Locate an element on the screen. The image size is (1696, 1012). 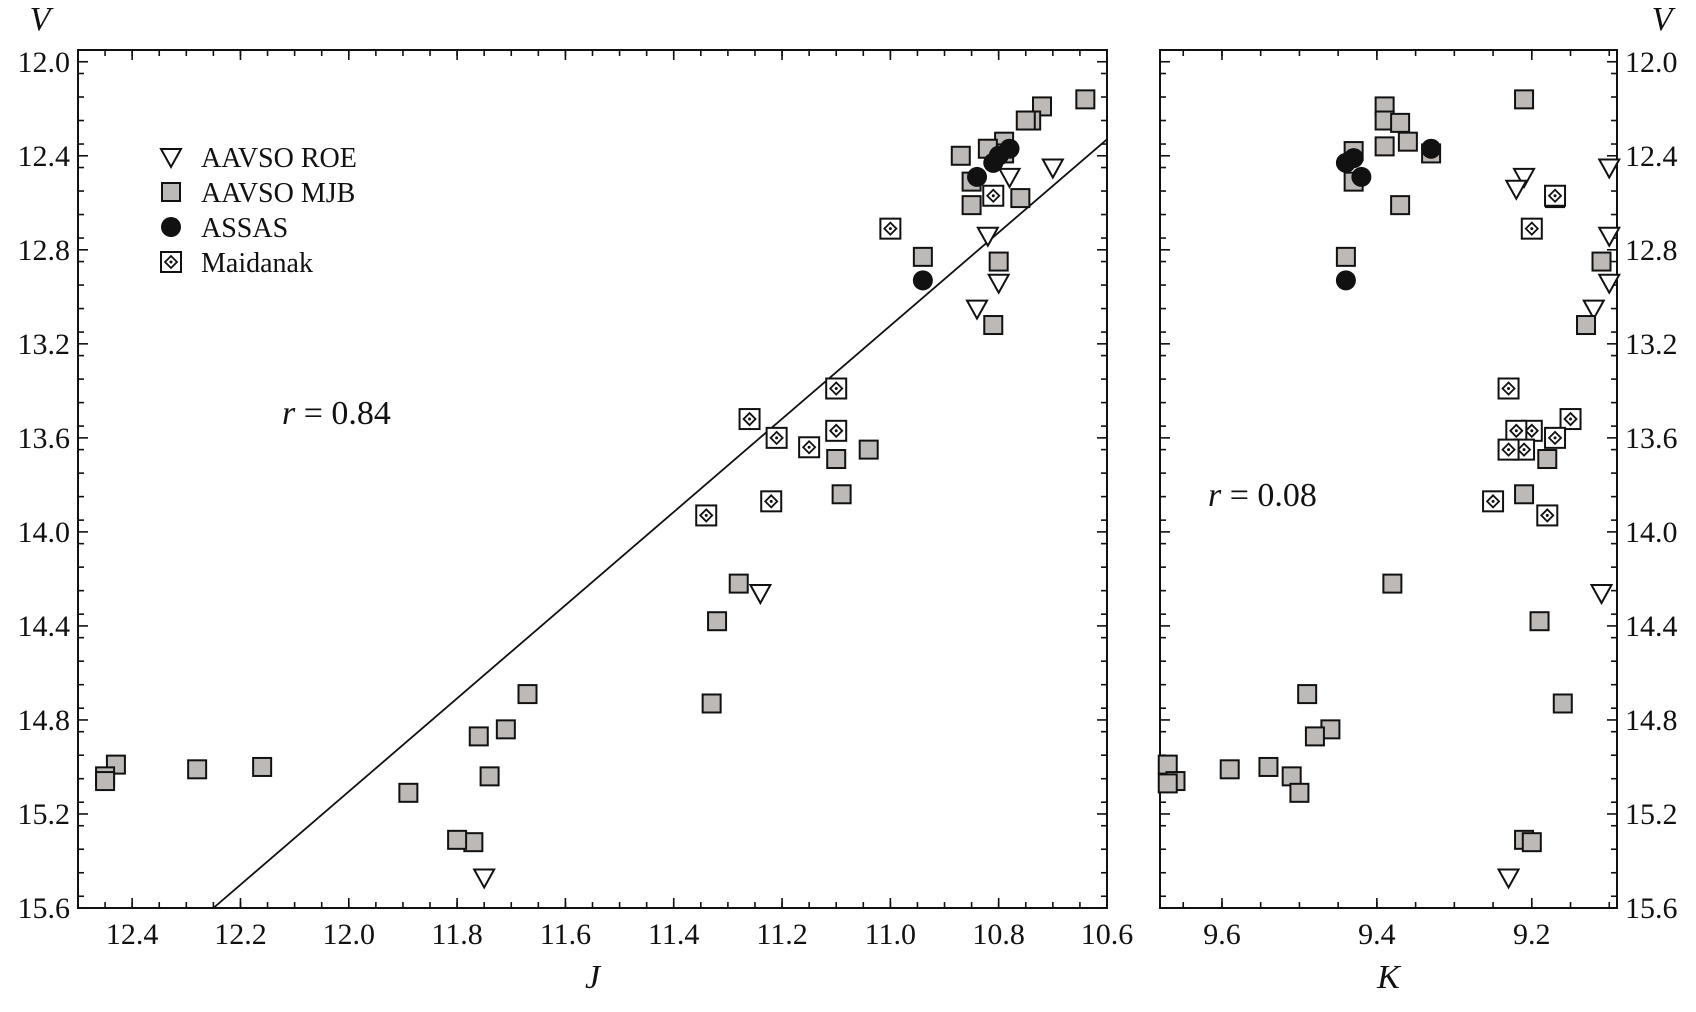
y-tick-label: 13.6 is located at coordinates (44, 438).